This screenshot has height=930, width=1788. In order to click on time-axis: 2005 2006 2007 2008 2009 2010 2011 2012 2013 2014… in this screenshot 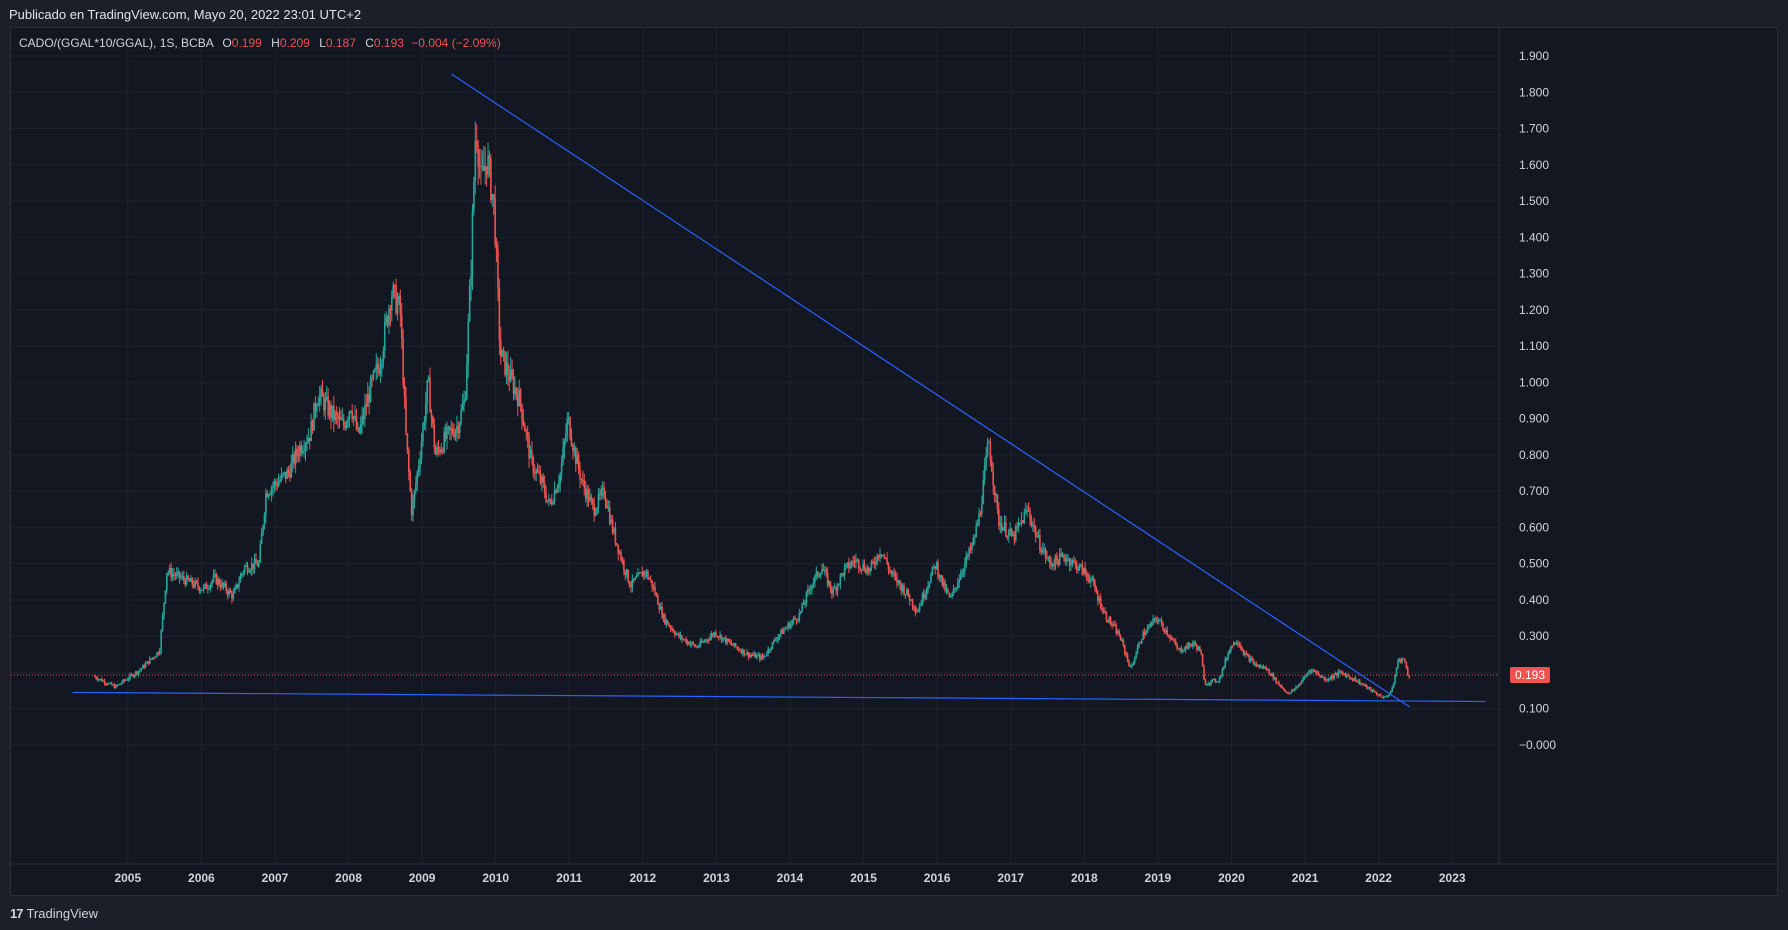, I will do `click(789, 878)`.